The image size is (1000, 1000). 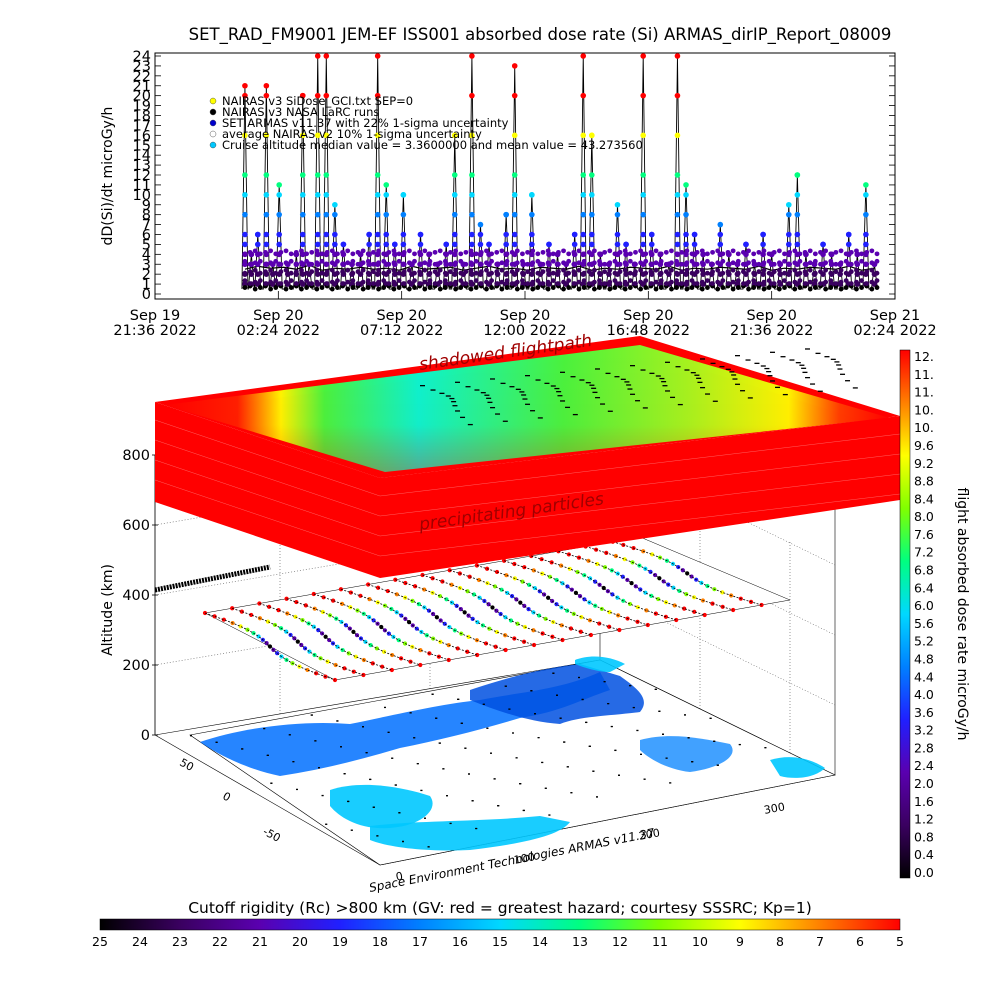 What do you see at coordinates (142, 126) in the screenshot?
I see `y-tick-label: 17` at bounding box center [142, 126].